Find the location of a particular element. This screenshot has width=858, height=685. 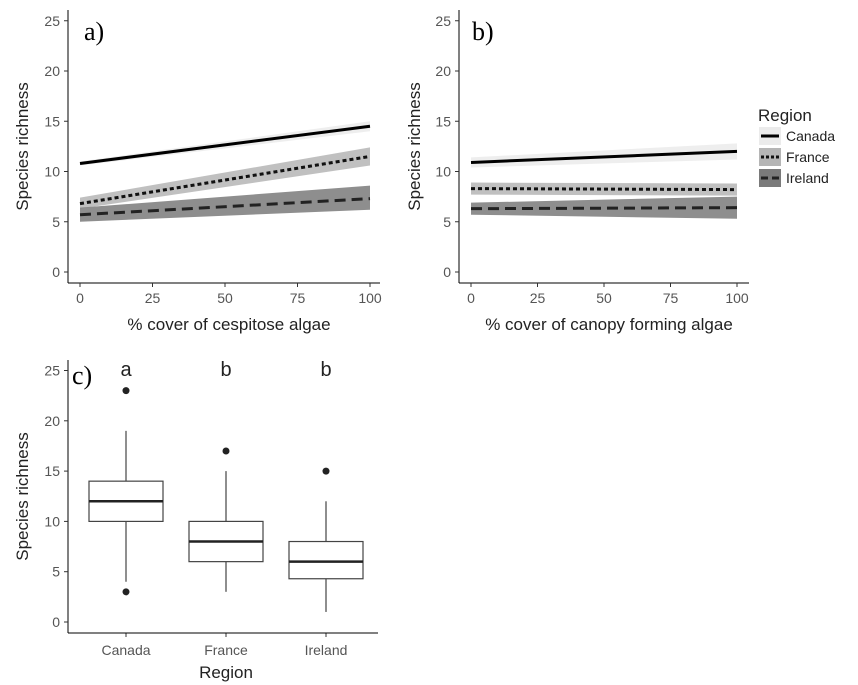

ci-band-canada is located at coordinates (604, 155).